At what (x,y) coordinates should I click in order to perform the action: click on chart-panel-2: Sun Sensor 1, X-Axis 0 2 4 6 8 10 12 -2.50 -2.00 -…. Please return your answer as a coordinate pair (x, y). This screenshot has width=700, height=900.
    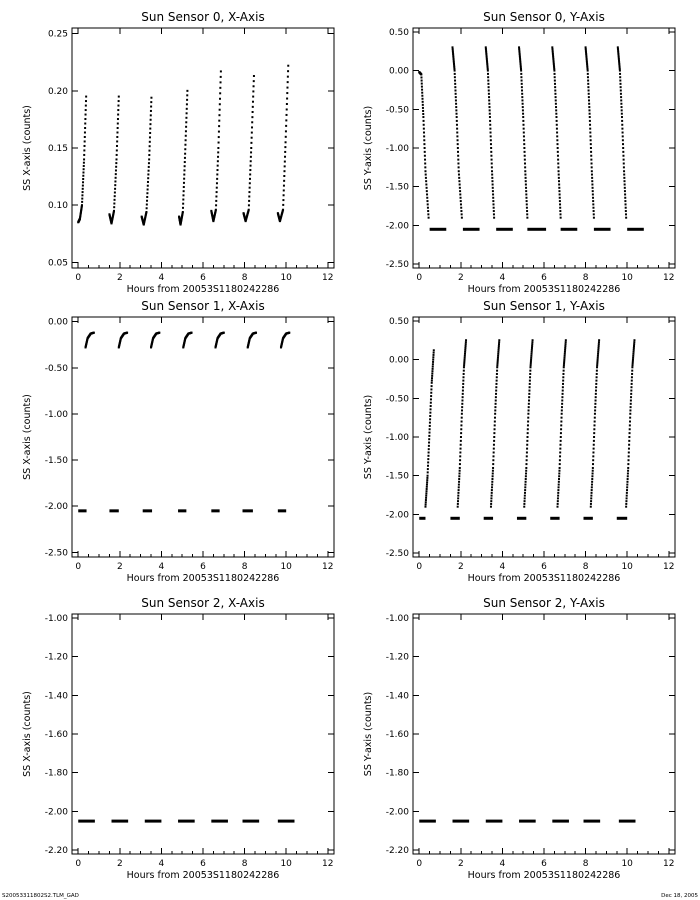
    Looking at the image, I should click on (178, 441).